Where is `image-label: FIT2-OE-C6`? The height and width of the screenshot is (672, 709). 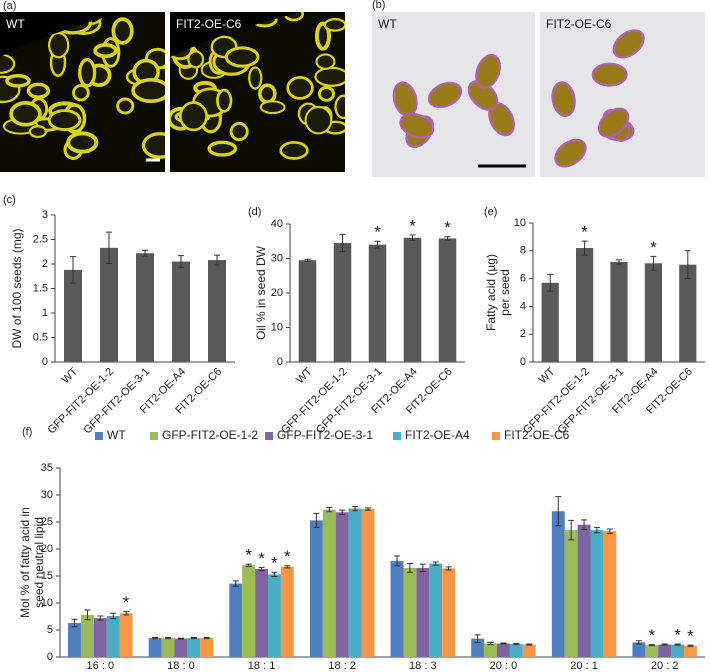
image-label: FIT2-OE-C6 is located at coordinates (209, 24).